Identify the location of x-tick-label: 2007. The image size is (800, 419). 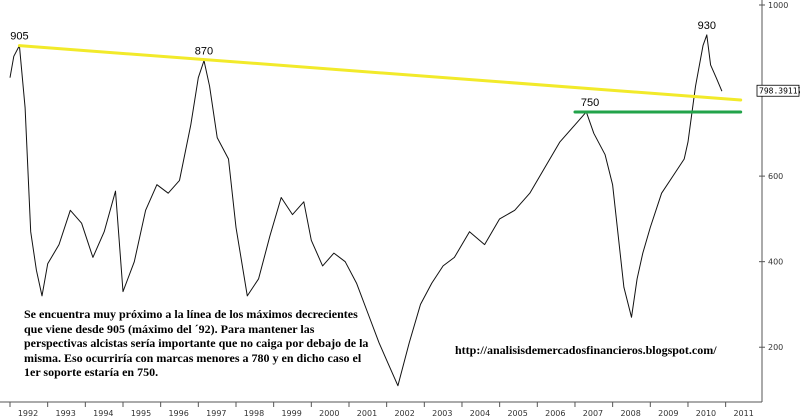
(593, 413).